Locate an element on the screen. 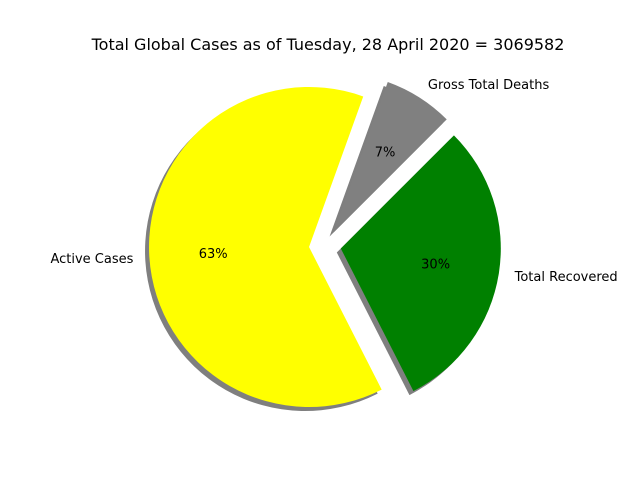 The image size is (640, 480). pie-slice-gross-total-deaths is located at coordinates (390, 157).